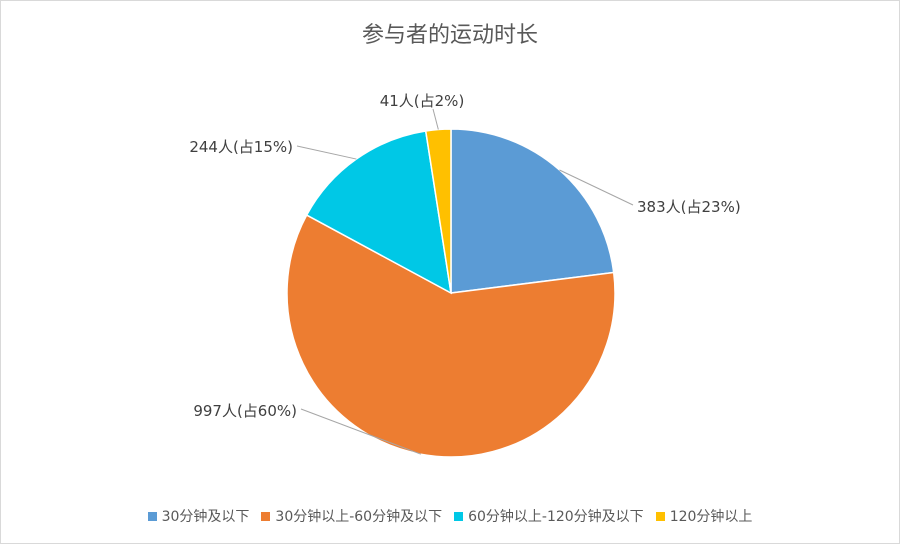 The width and height of the screenshot is (900, 544). I want to click on legend-item-4: 120分钟以上, so click(704, 516).